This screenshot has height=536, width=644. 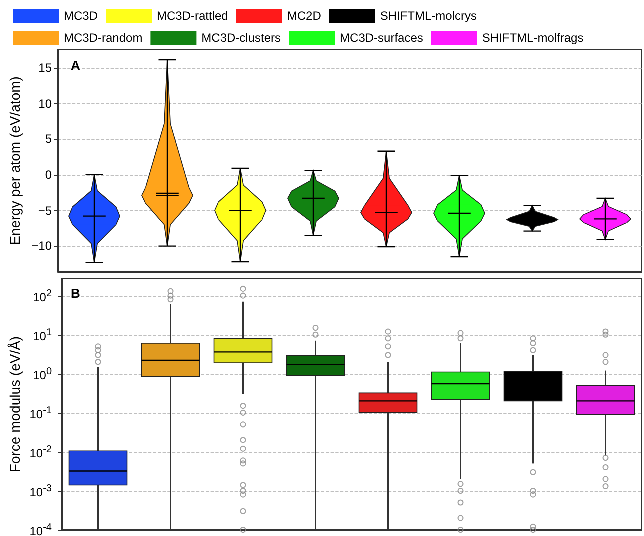 What do you see at coordinates (45, 67) in the screenshot?
I see `y-tick-label: 15` at bounding box center [45, 67].